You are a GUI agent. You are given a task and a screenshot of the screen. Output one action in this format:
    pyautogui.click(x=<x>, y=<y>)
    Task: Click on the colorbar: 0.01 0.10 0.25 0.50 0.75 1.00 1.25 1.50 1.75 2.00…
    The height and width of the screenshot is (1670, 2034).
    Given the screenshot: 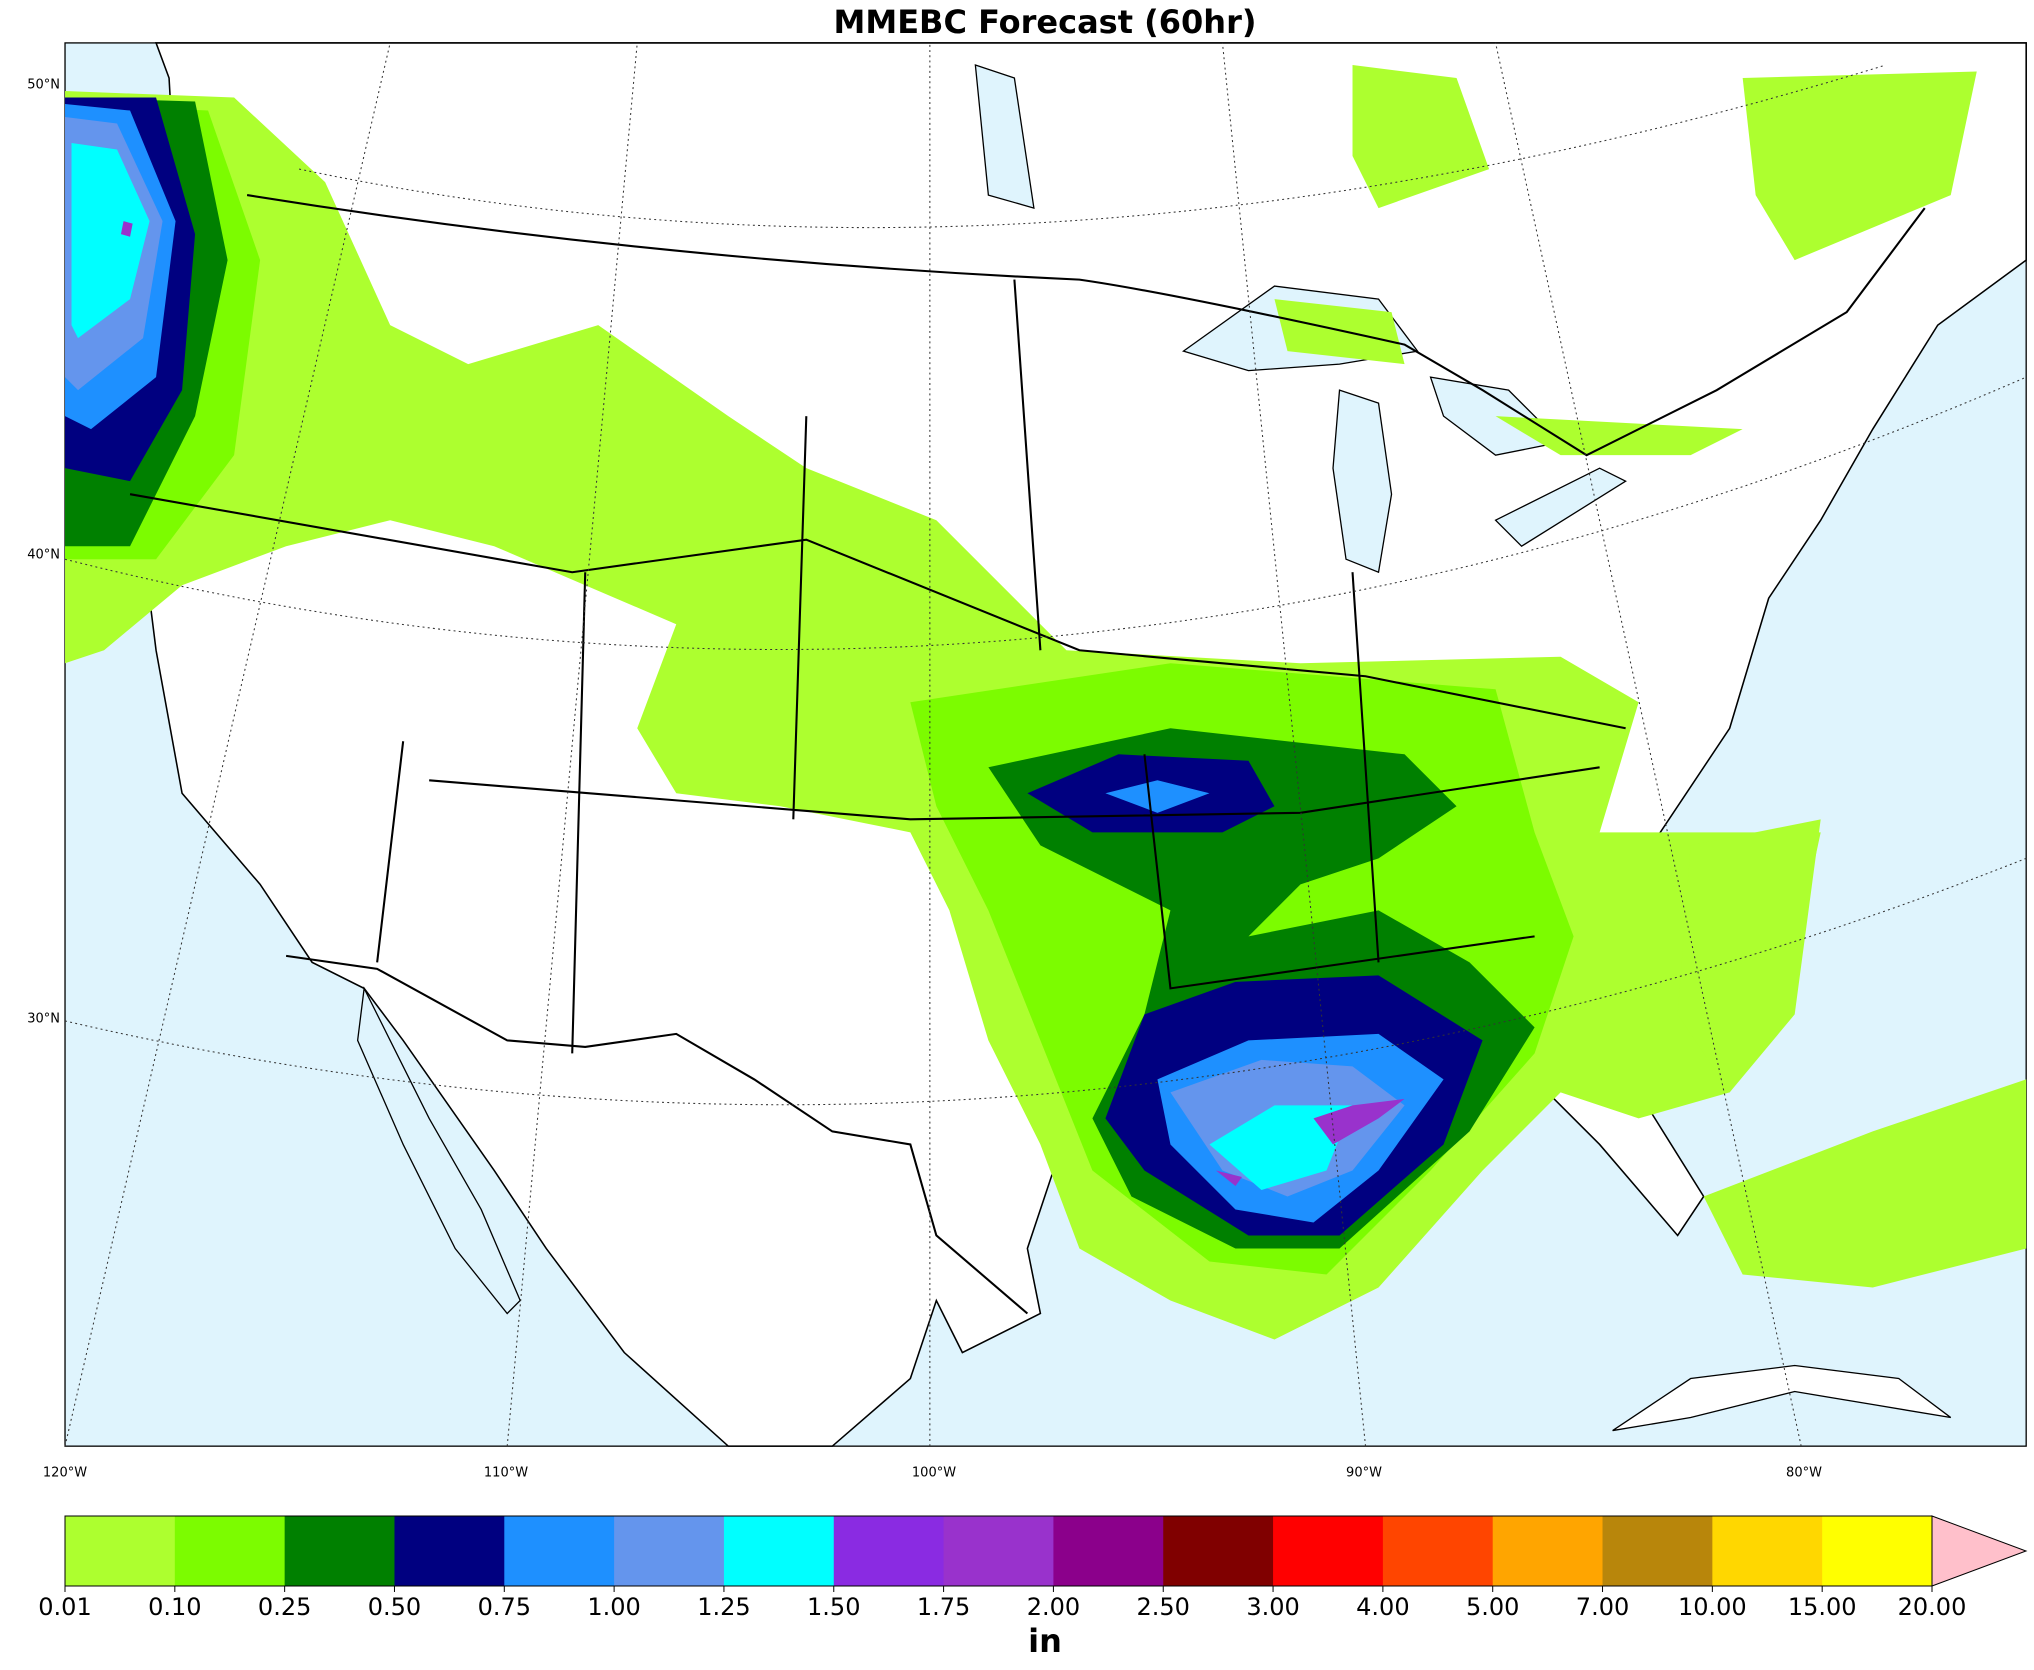 What is the action you would take?
    pyautogui.click(x=1033, y=1587)
    